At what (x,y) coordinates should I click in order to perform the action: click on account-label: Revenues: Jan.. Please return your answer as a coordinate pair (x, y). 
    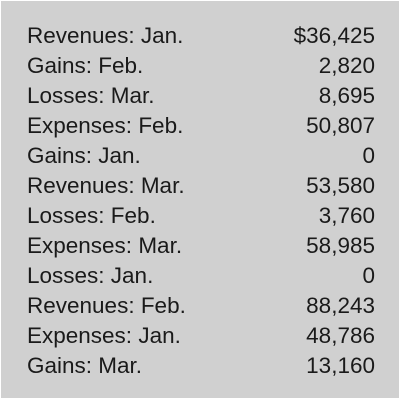
    Looking at the image, I should click on (105, 35).